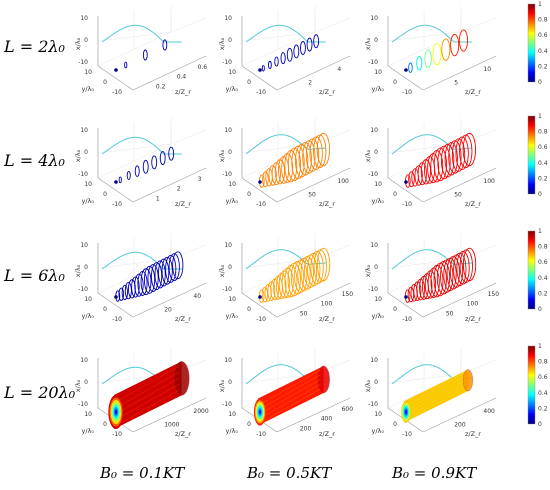  What do you see at coordinates (168, 309) in the screenshot?
I see `z-tick-label: 20` at bounding box center [168, 309].